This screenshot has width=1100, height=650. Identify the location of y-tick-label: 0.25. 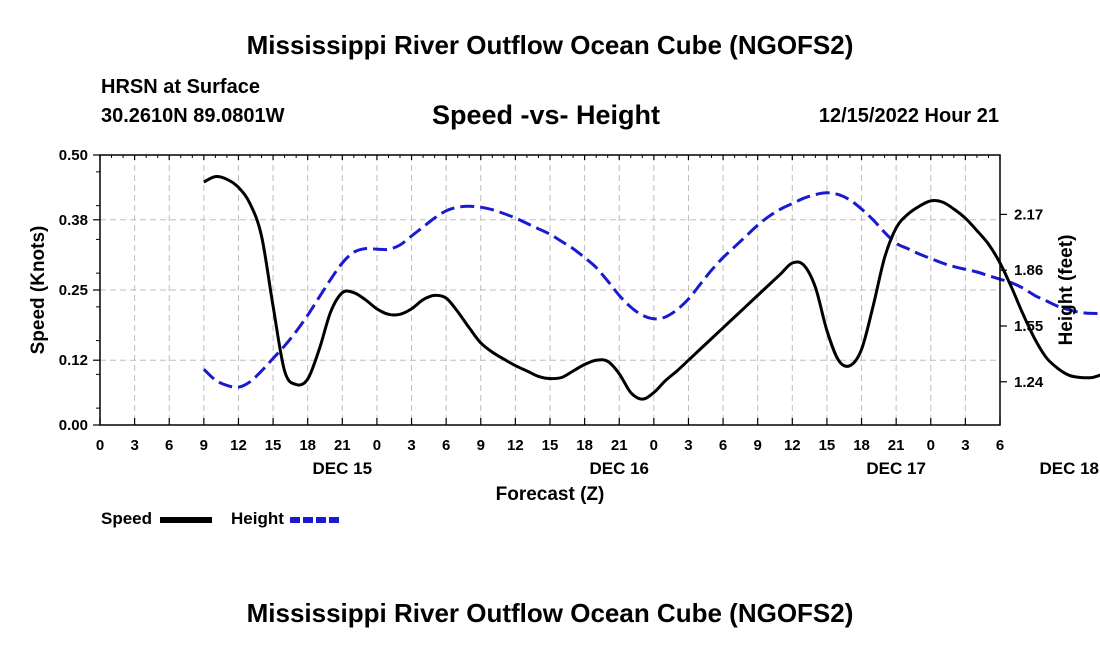
(73, 290).